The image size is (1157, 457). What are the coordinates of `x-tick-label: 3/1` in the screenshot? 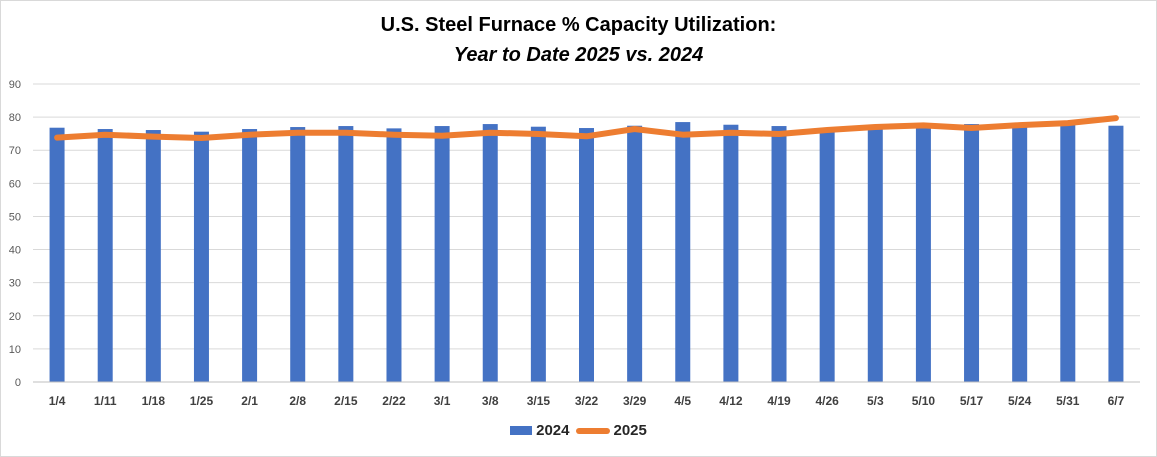 It's located at (442, 401).